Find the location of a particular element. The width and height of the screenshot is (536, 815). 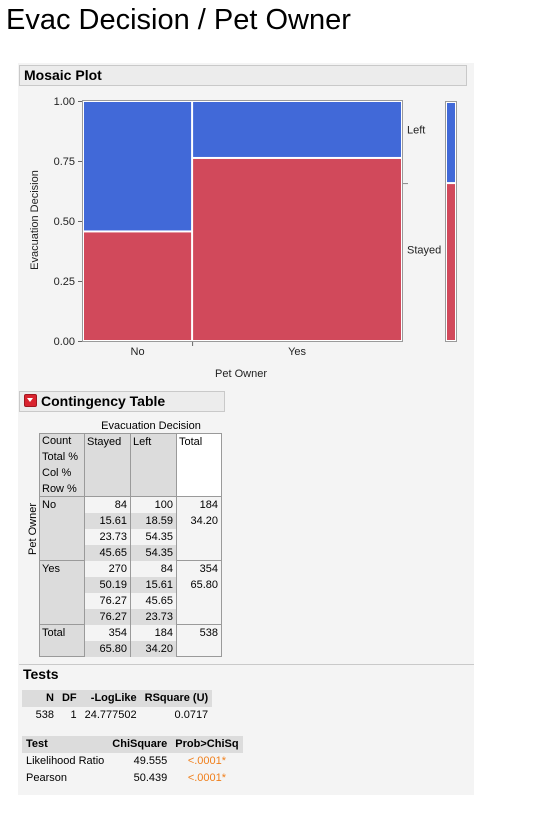

test-name: Likelihood Ratio is located at coordinates (65, 761).